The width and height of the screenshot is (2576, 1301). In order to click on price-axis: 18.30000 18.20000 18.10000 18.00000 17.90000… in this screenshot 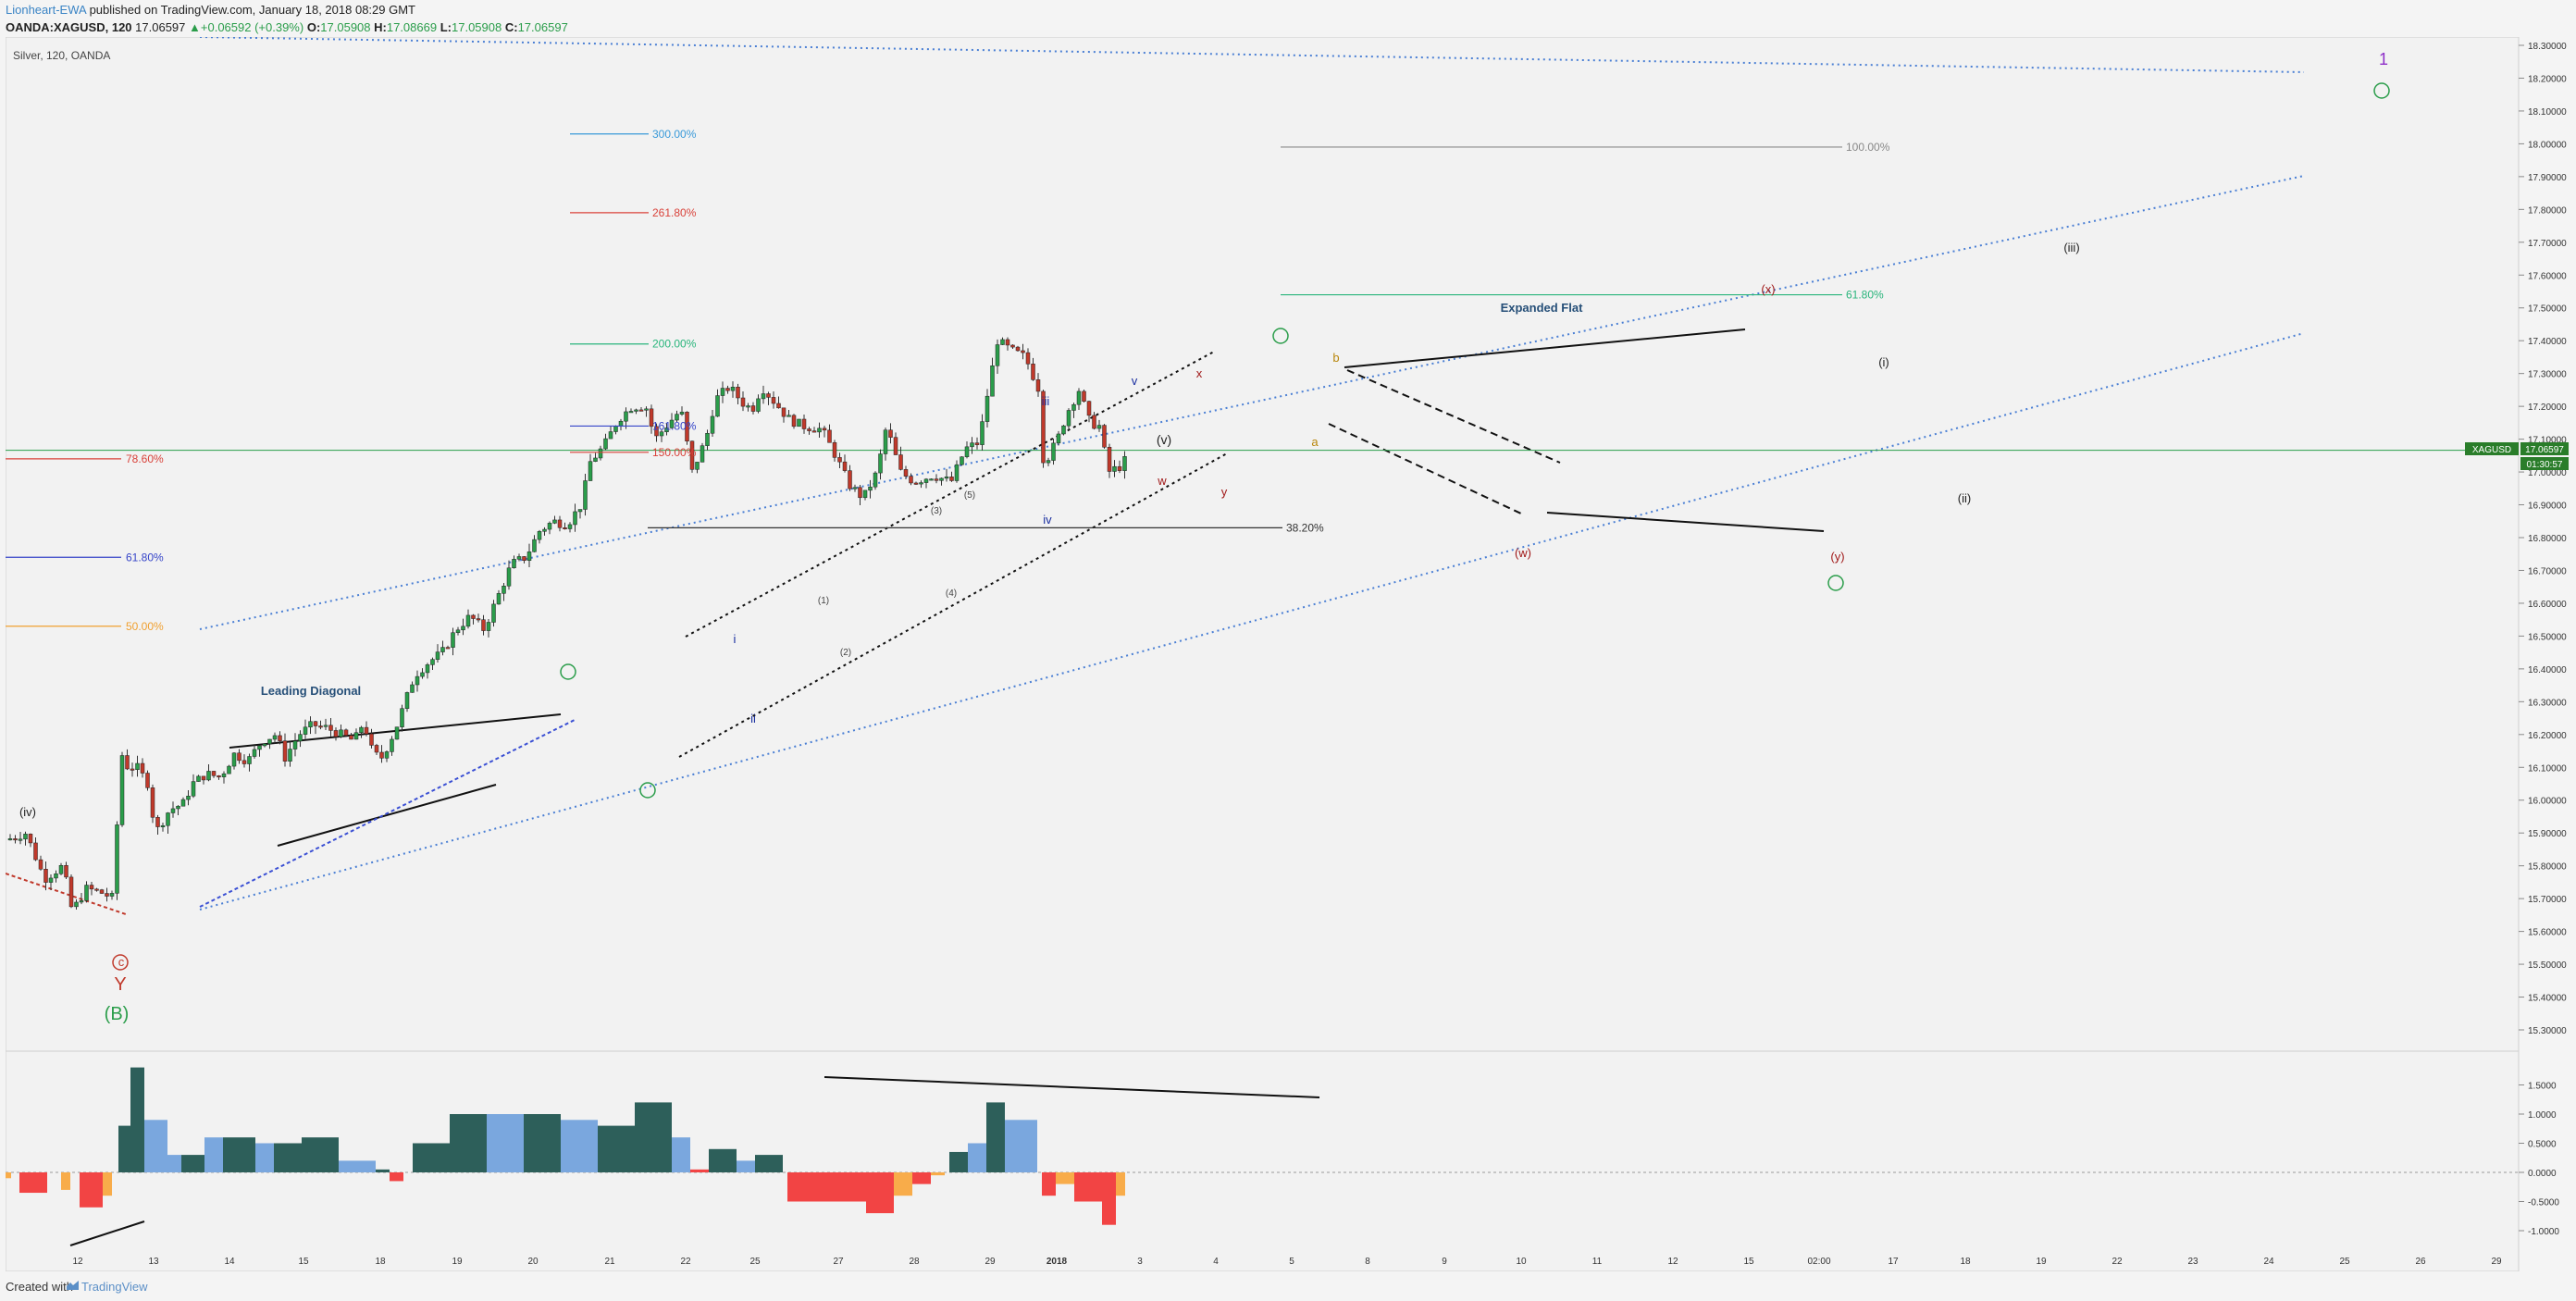, I will do `click(2543, 539)`.